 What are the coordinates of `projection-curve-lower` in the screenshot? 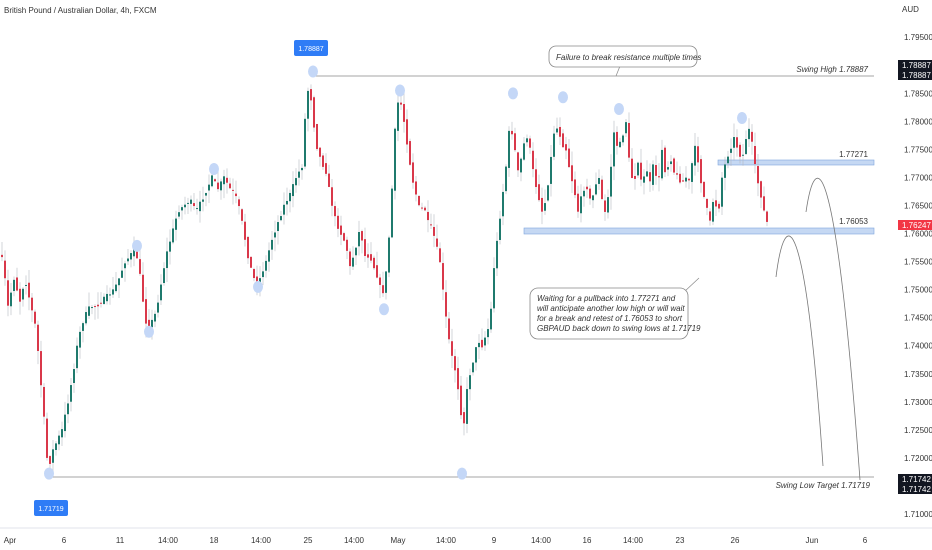 It's located at (799, 351).